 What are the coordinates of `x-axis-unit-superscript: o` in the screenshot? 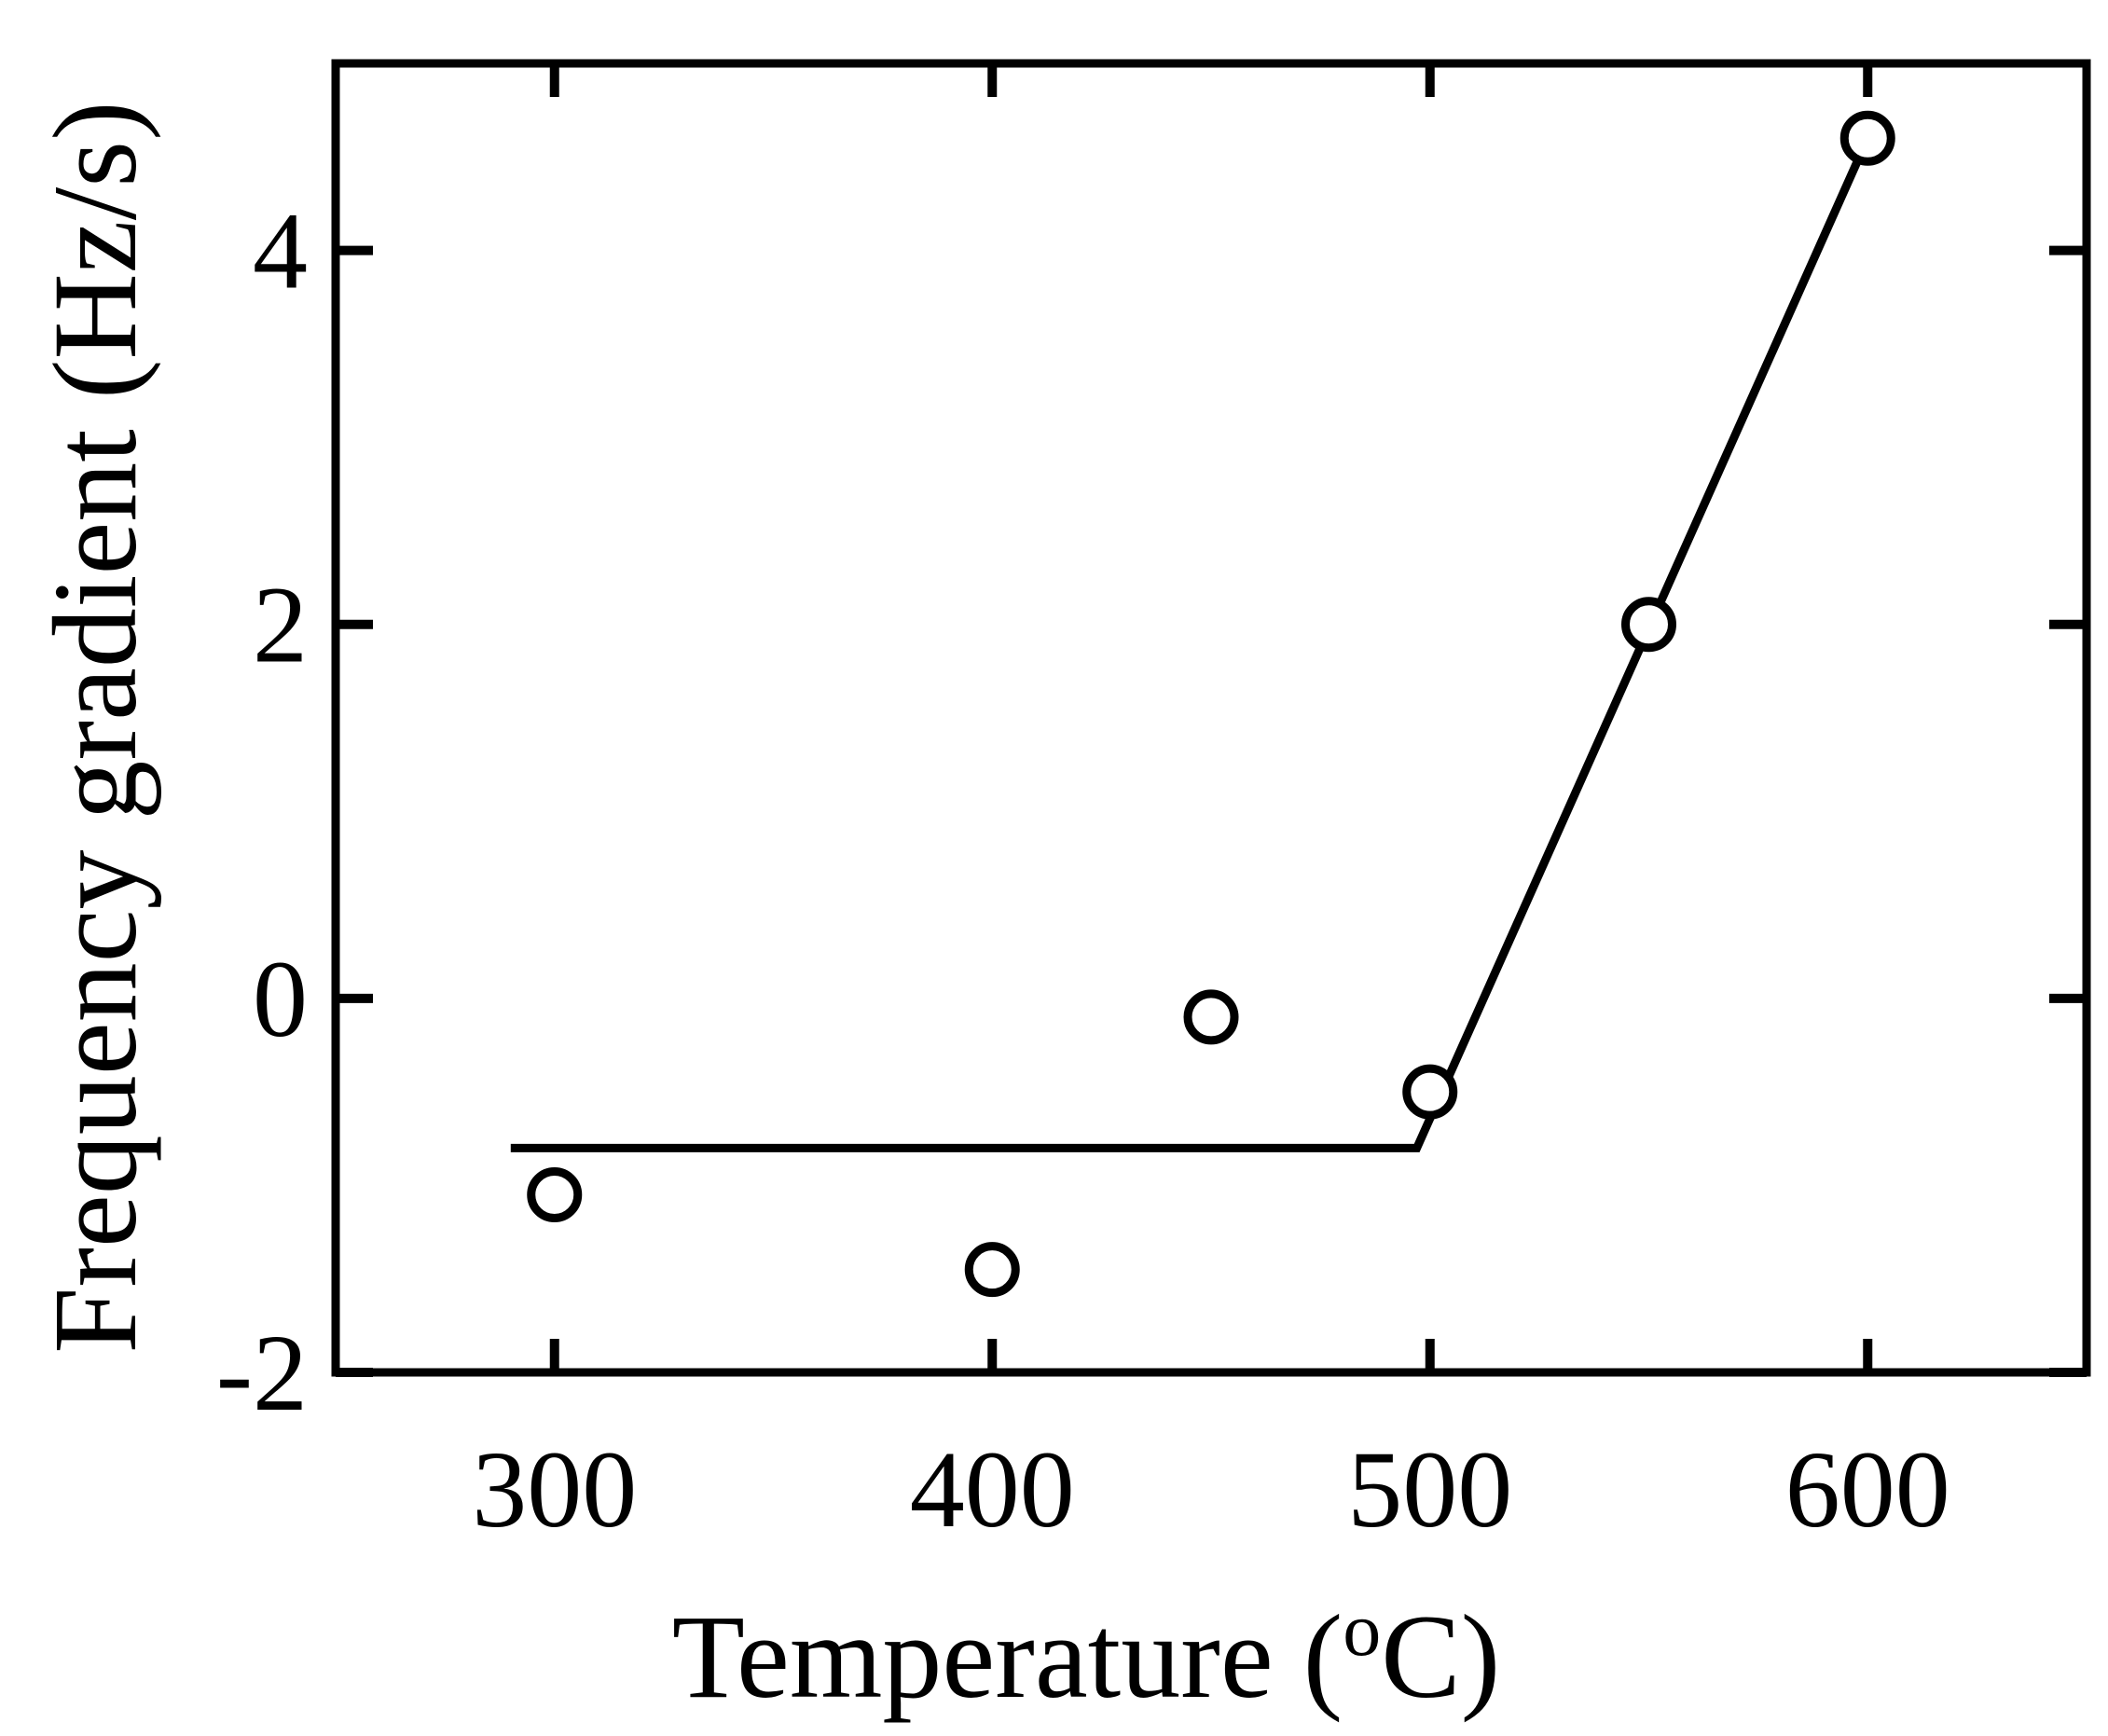 It's located at (1362, 1629).